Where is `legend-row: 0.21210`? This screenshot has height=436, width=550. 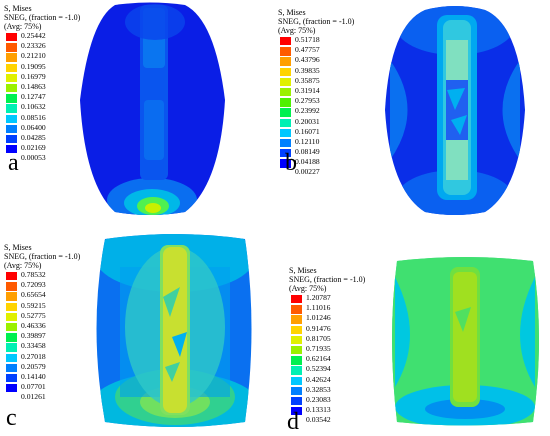 legend-row: 0.21210 is located at coordinates (42, 56).